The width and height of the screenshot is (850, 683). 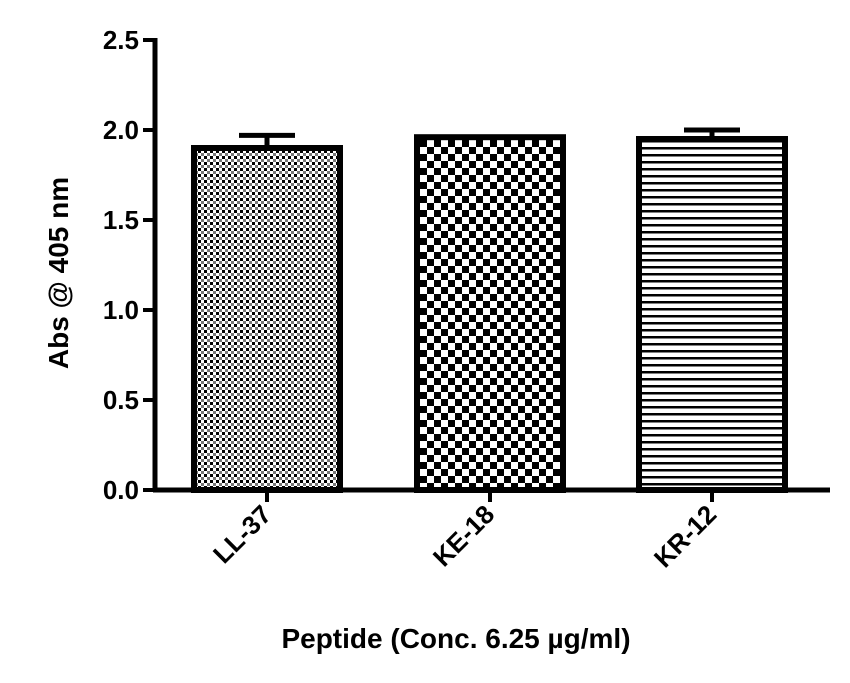 What do you see at coordinates (685, 536) in the screenshot?
I see `x-tick-label-kr-12: KR-12` at bounding box center [685, 536].